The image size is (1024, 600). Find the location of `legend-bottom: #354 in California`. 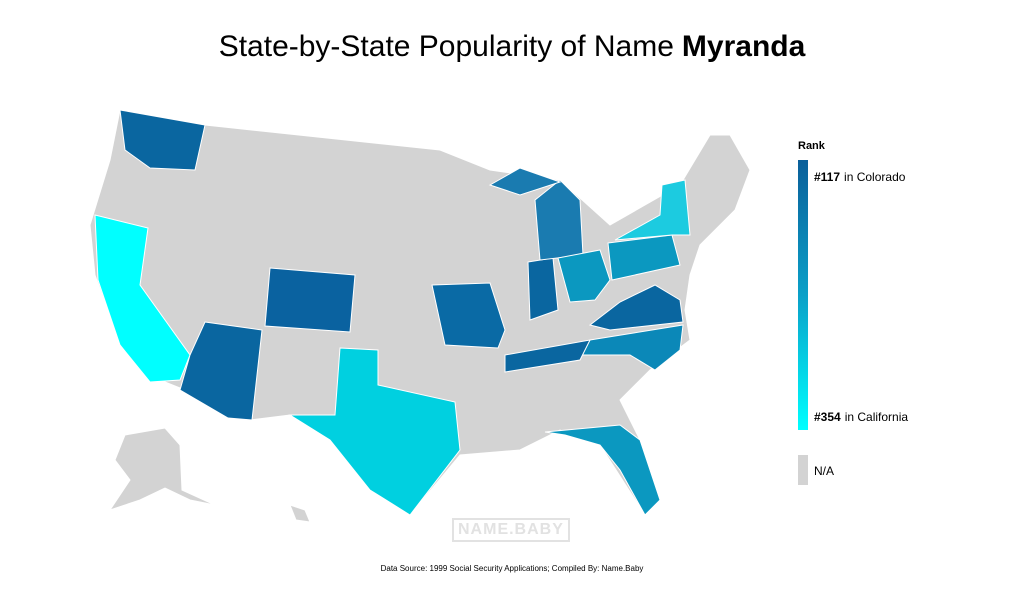

legend-bottom: #354 in California is located at coordinates (861, 417).